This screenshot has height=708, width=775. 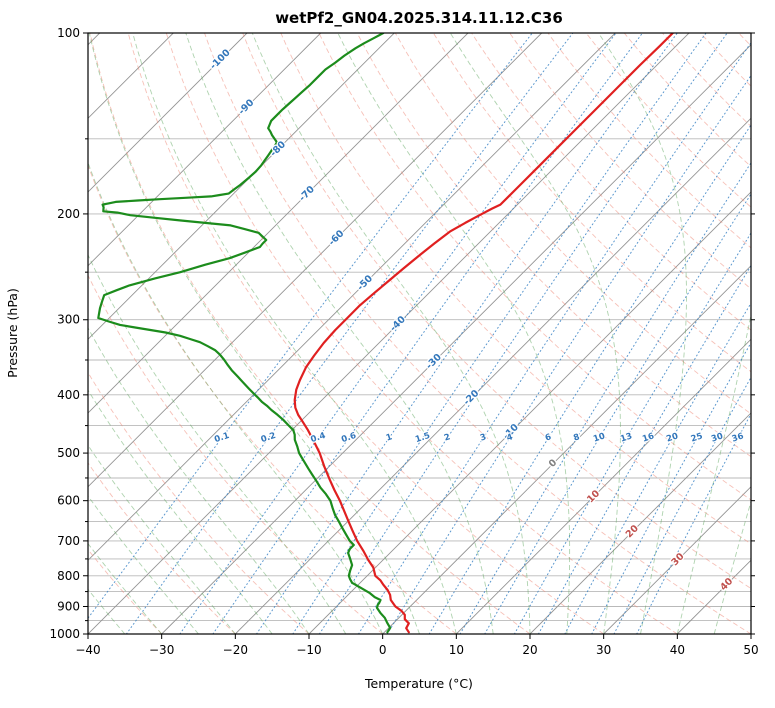 What do you see at coordinates (68, 606) in the screenshot?
I see `y-tick-label: 900` at bounding box center [68, 606].